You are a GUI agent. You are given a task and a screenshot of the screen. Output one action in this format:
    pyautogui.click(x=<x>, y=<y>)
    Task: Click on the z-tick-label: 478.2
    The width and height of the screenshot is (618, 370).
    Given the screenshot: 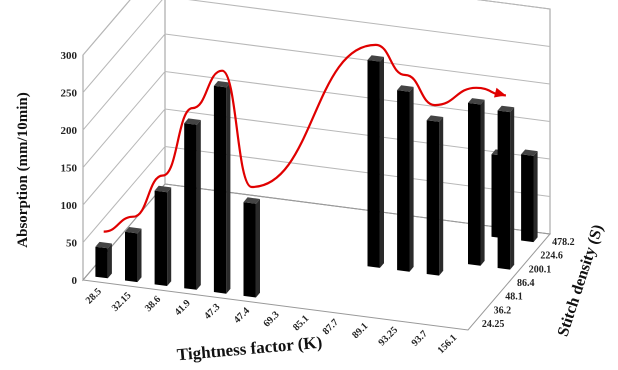 What is the action you would take?
    pyautogui.click(x=563, y=242)
    